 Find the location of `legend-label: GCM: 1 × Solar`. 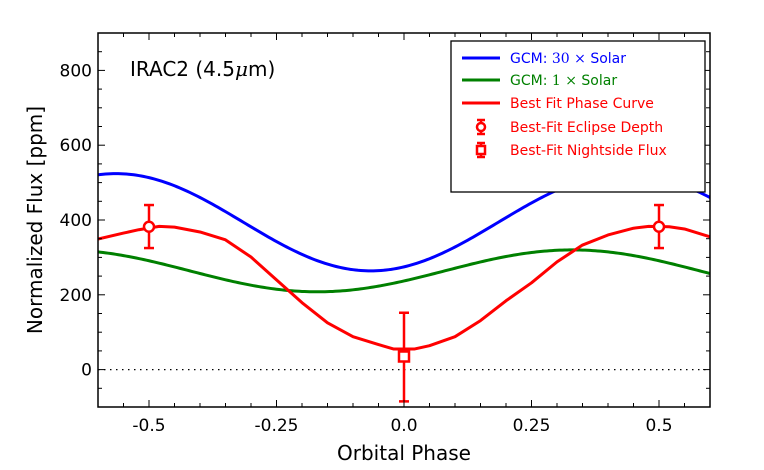

legend-label: GCM: 1 × Solar is located at coordinates (563, 81).